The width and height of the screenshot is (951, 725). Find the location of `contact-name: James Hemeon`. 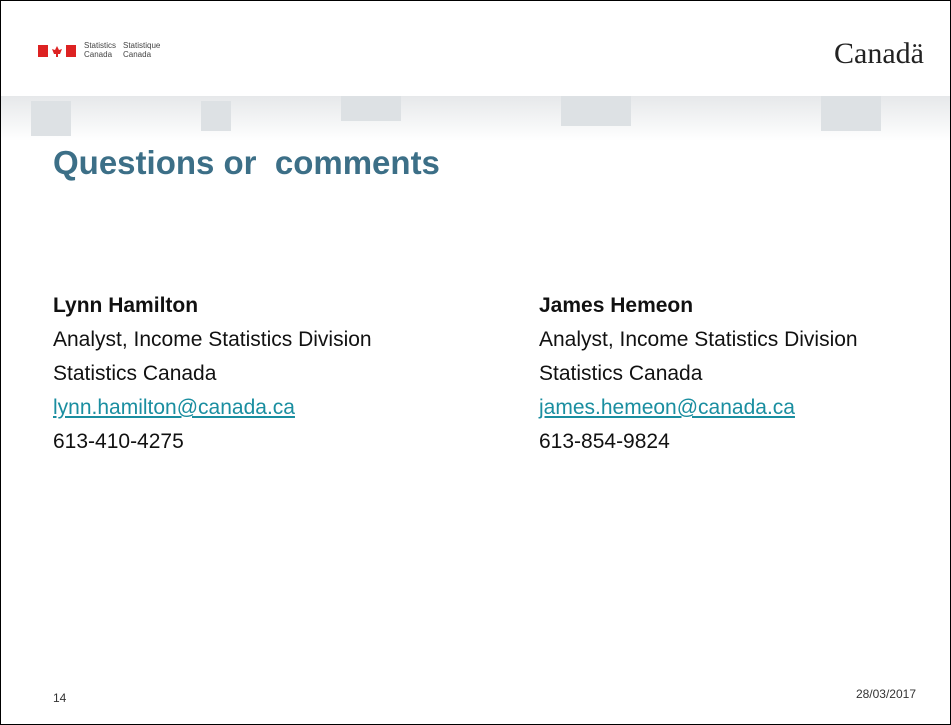

contact-name: James Hemeon is located at coordinates (616, 305).